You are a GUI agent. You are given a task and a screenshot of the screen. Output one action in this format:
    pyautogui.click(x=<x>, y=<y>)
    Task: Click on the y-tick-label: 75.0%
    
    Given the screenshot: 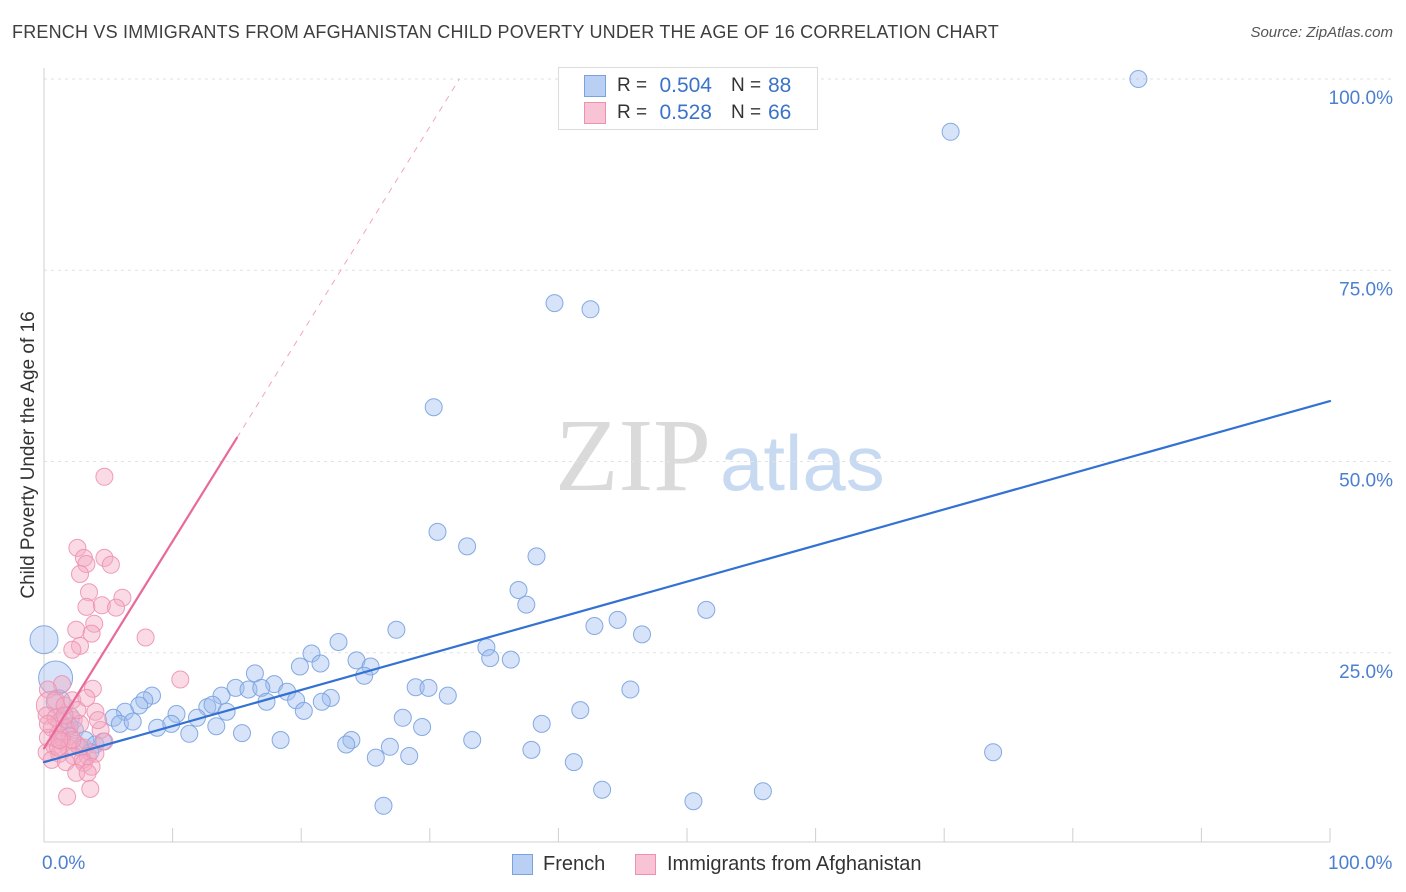 What is the action you would take?
    pyautogui.click(x=1366, y=289)
    